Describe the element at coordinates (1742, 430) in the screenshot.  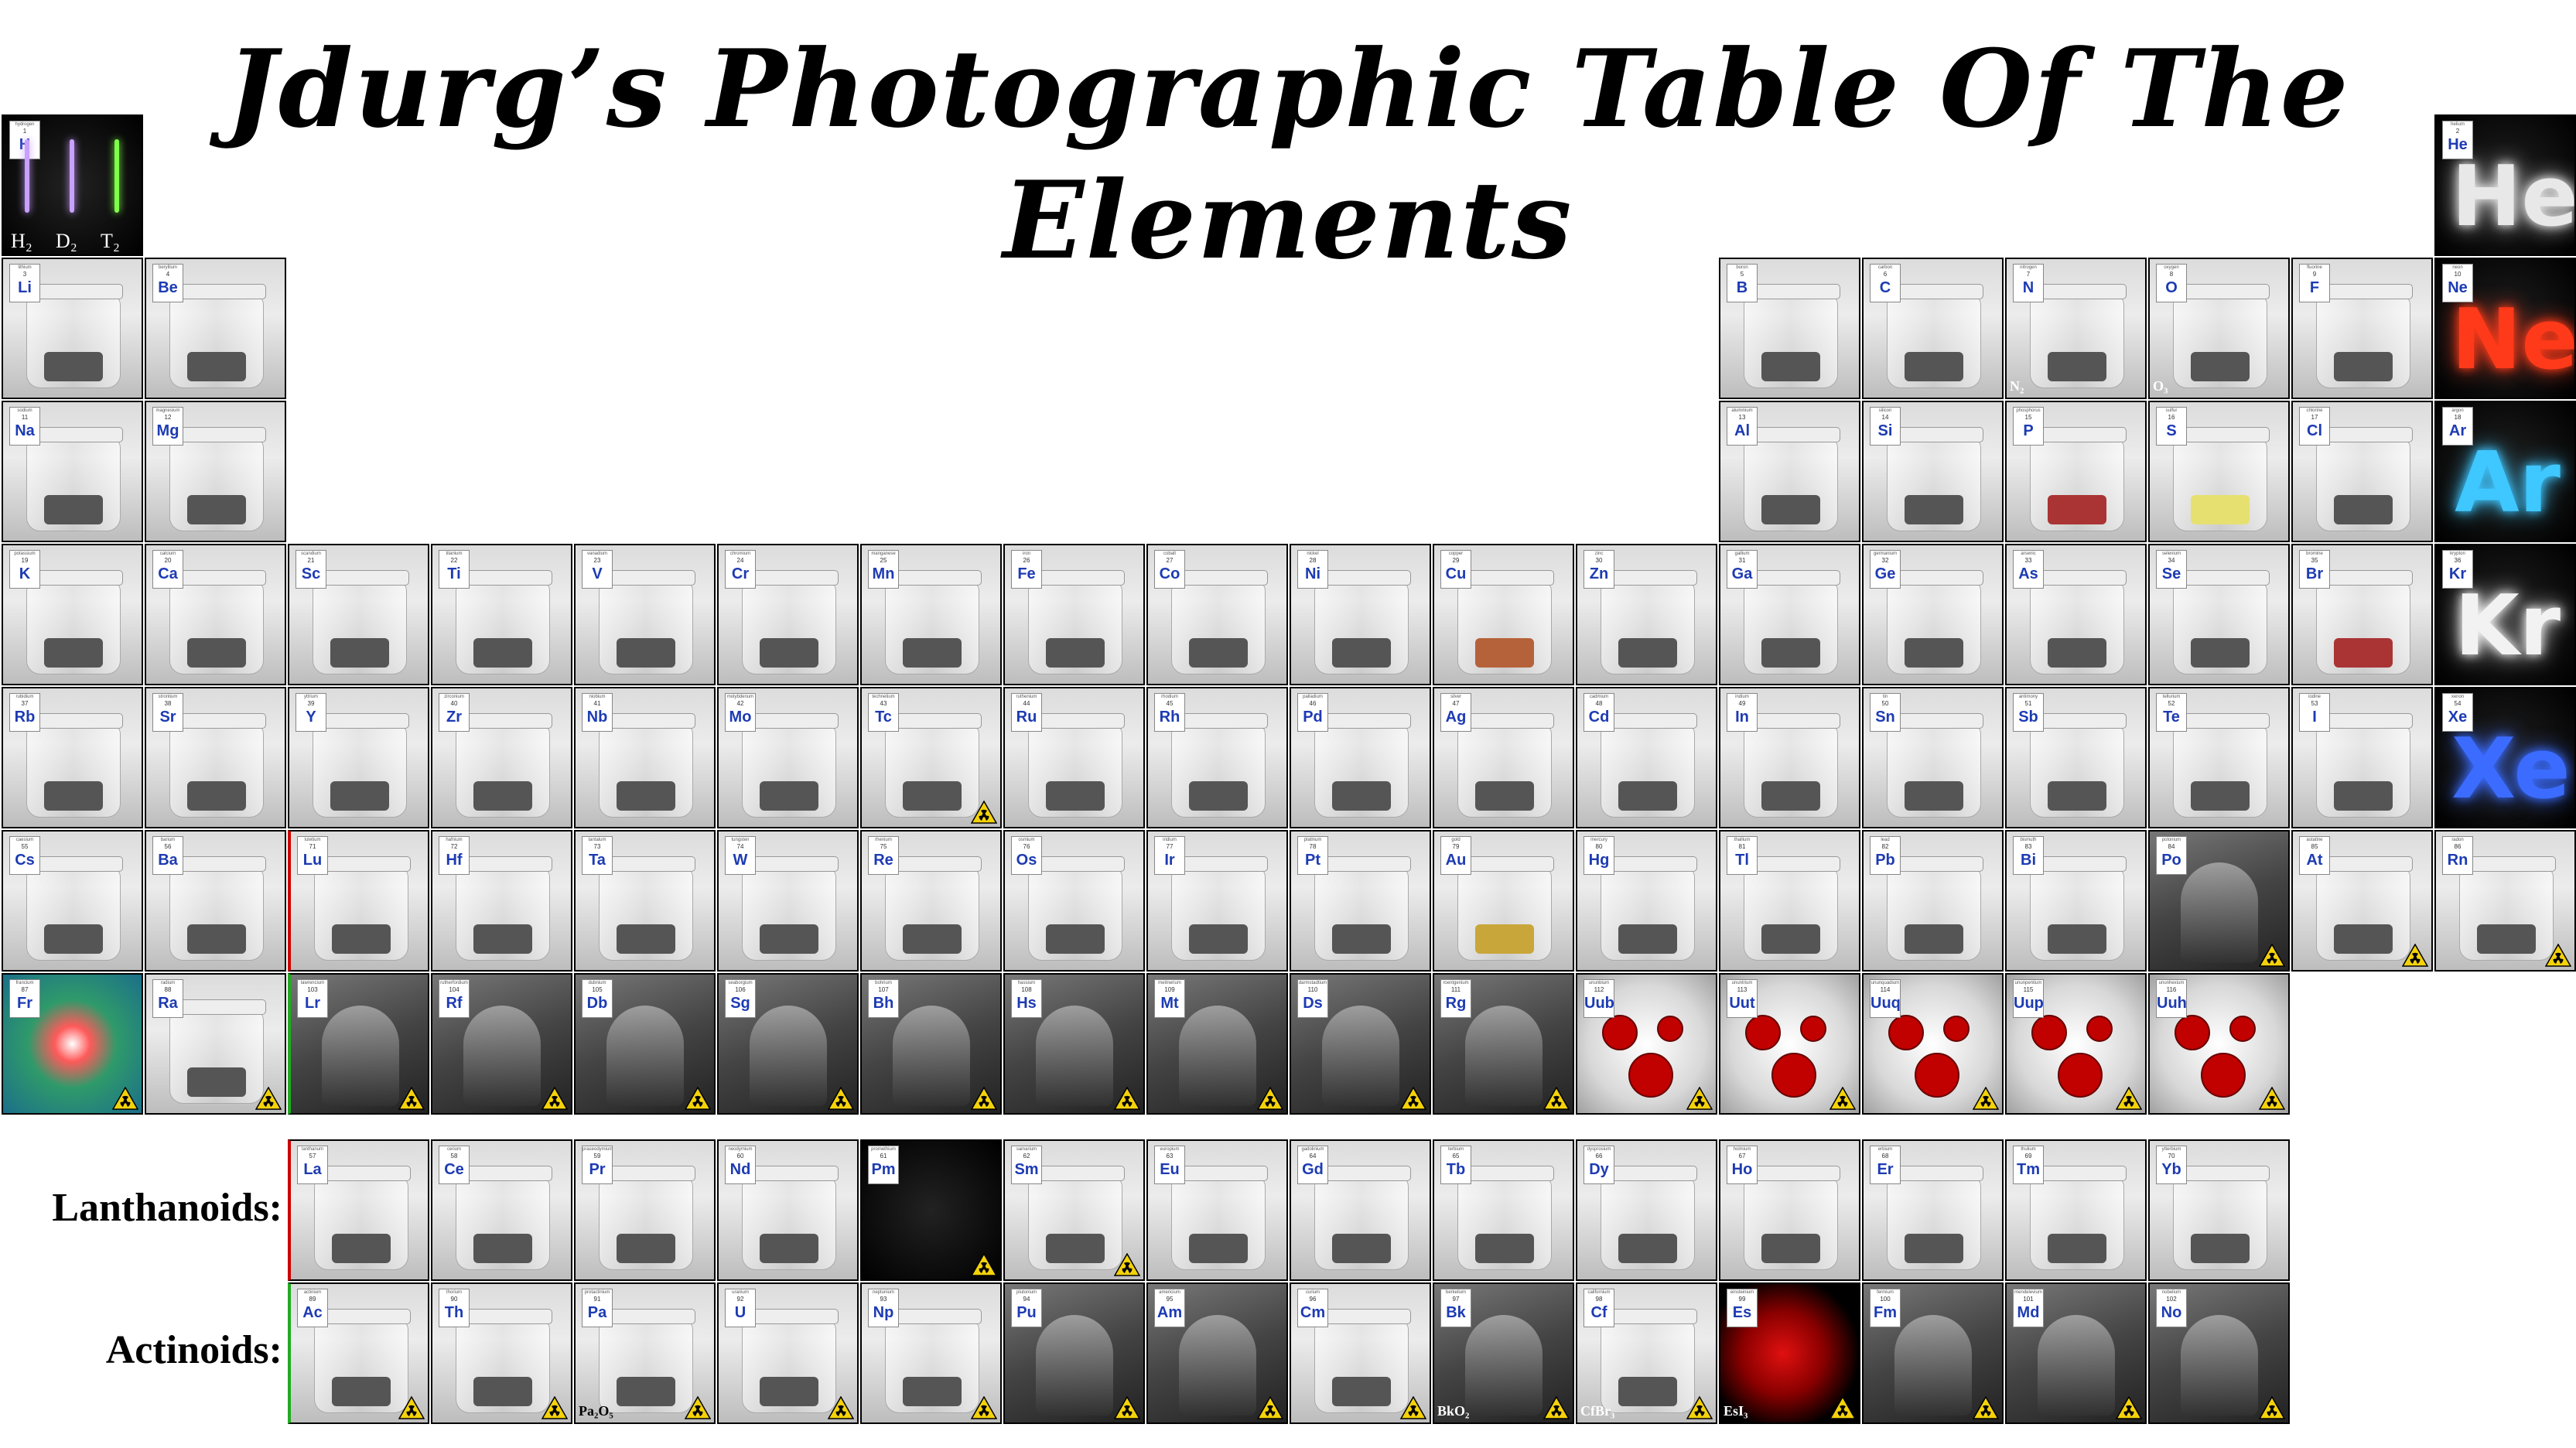
I see `element-symbol: Al` at that location.